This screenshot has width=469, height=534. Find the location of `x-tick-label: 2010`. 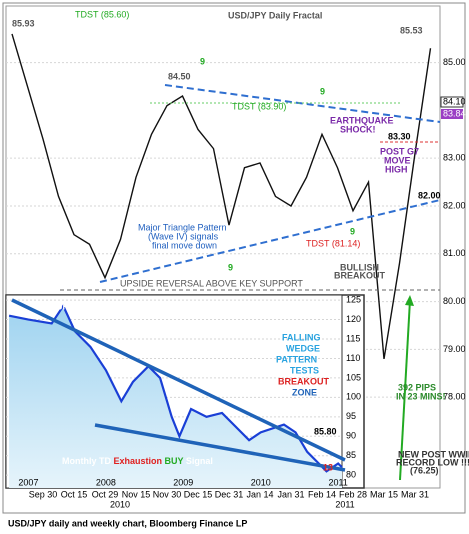

x-tick-label: 2010 is located at coordinates (261, 482).